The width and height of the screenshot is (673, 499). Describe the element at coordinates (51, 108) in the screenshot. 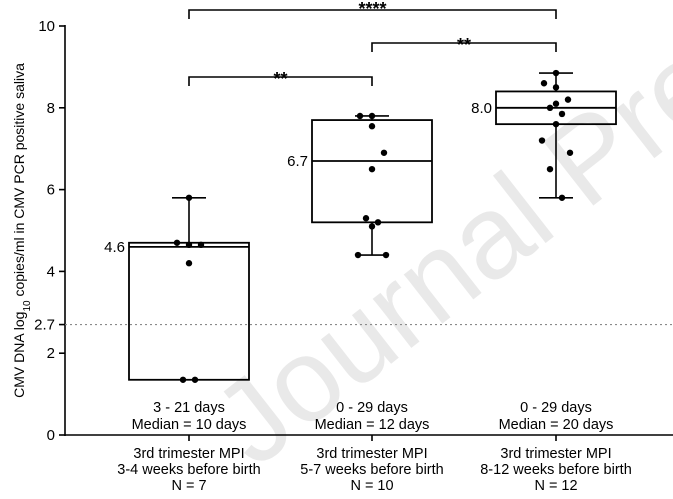

I see `y-tick-label: 8` at that location.